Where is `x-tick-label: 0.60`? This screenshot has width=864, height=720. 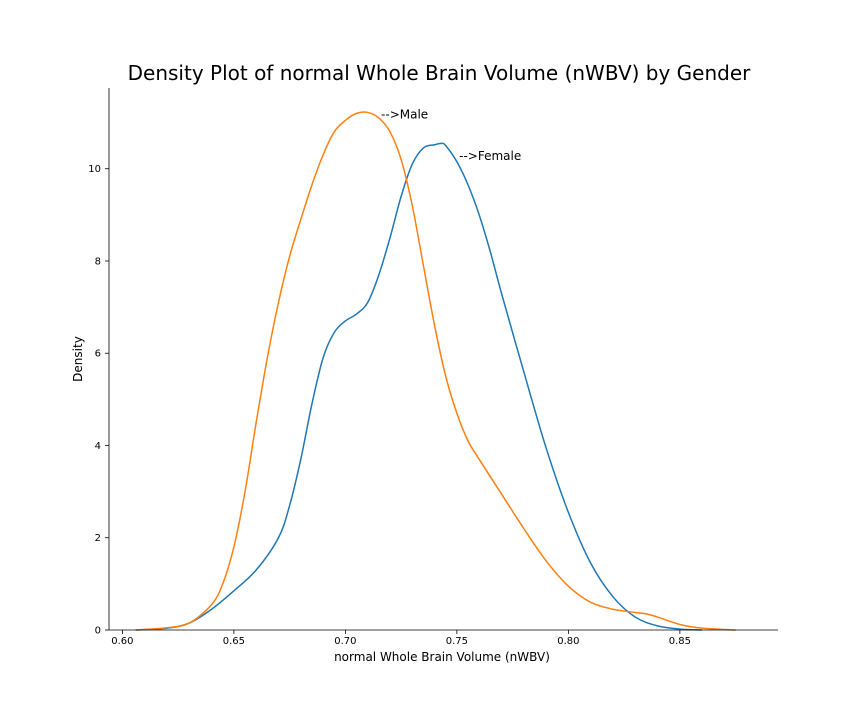 x-tick-label: 0.60 is located at coordinates (122, 641).